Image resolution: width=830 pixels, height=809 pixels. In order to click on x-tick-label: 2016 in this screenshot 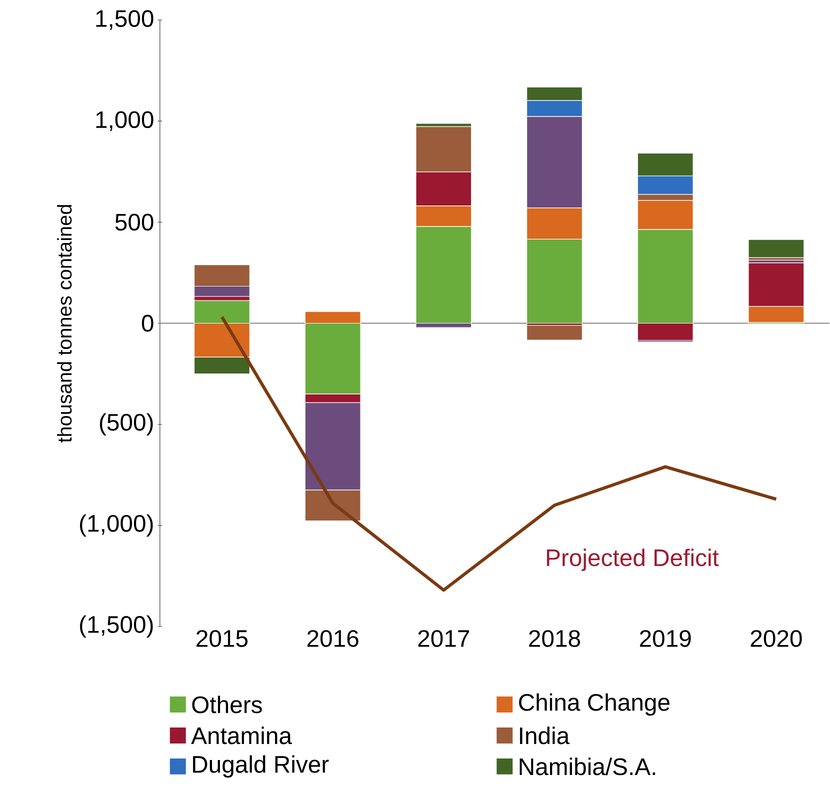, I will do `click(332, 638)`.